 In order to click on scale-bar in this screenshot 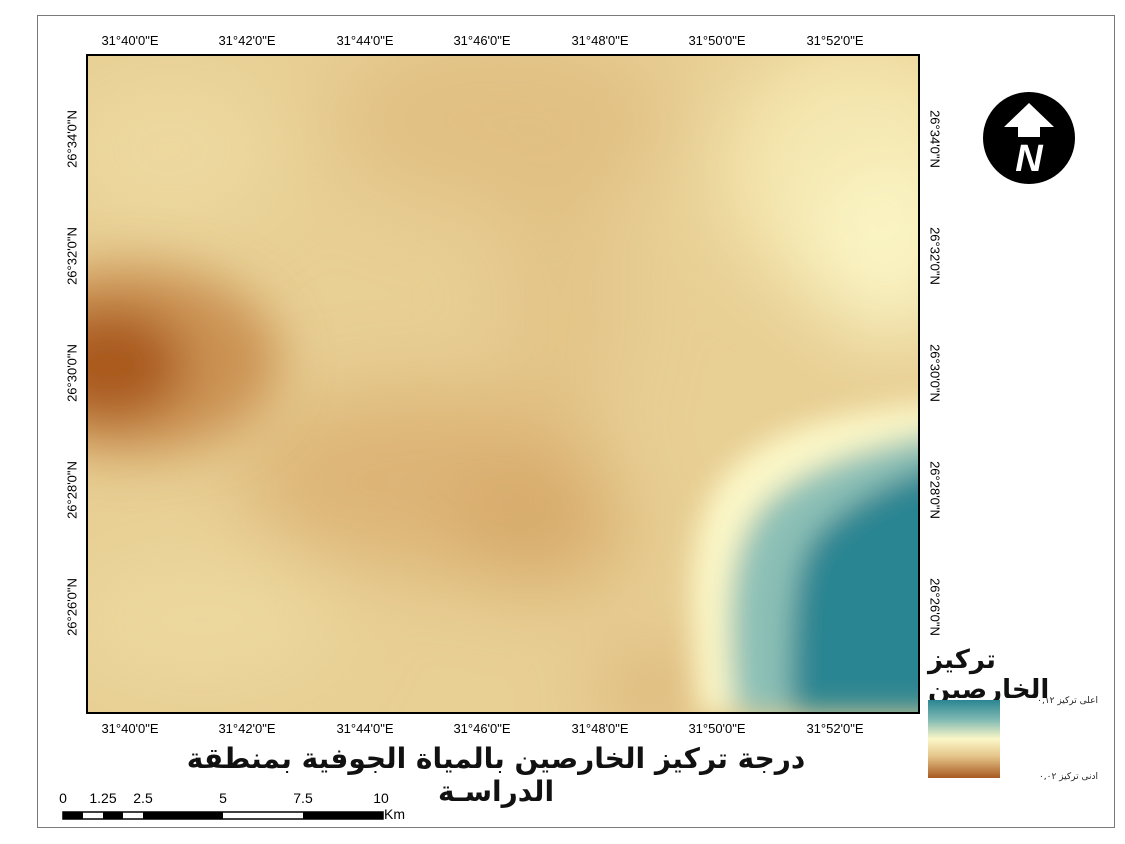, I will do `click(223, 815)`.